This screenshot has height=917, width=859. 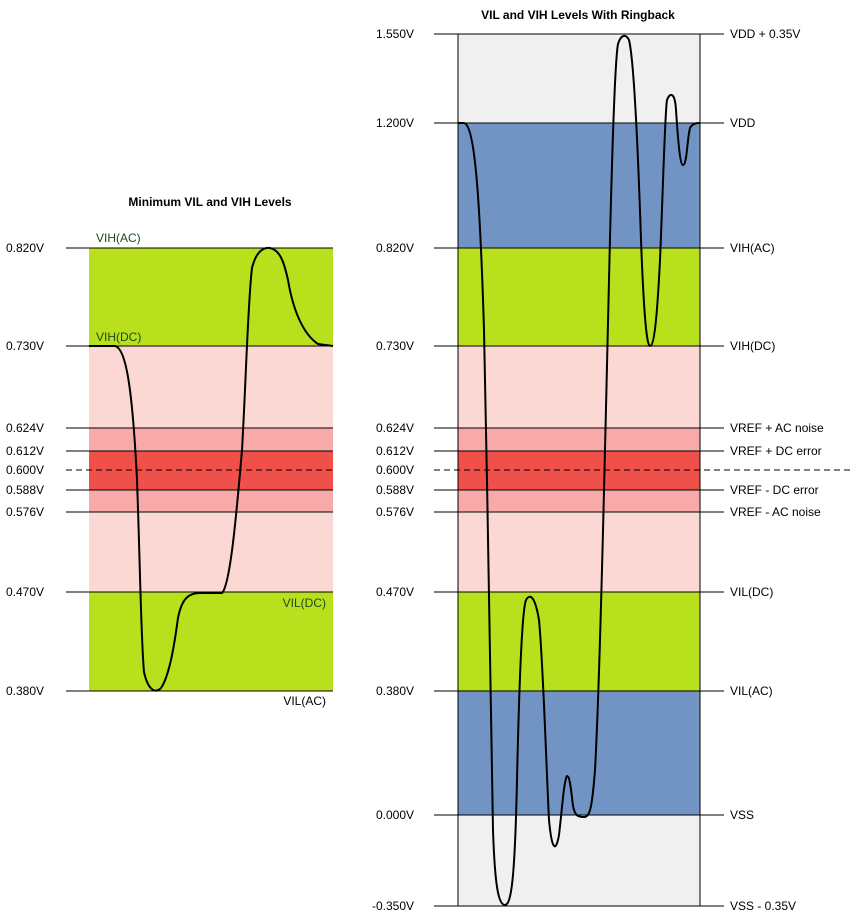 What do you see at coordinates (395, 490) in the screenshot?
I see `right-level-label: 0.588V` at bounding box center [395, 490].